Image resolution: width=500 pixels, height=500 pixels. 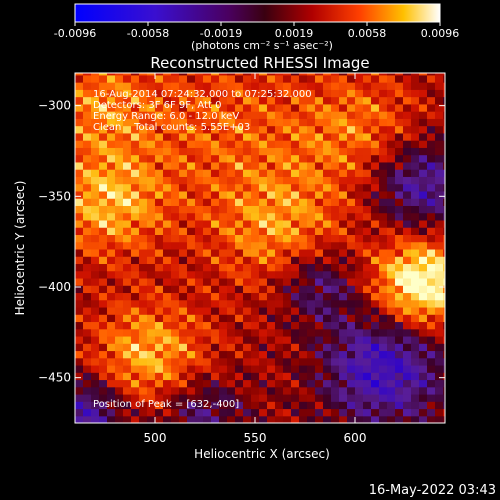 I want to click on colorbar-tick-label: -0.0019, so click(x=221, y=33).